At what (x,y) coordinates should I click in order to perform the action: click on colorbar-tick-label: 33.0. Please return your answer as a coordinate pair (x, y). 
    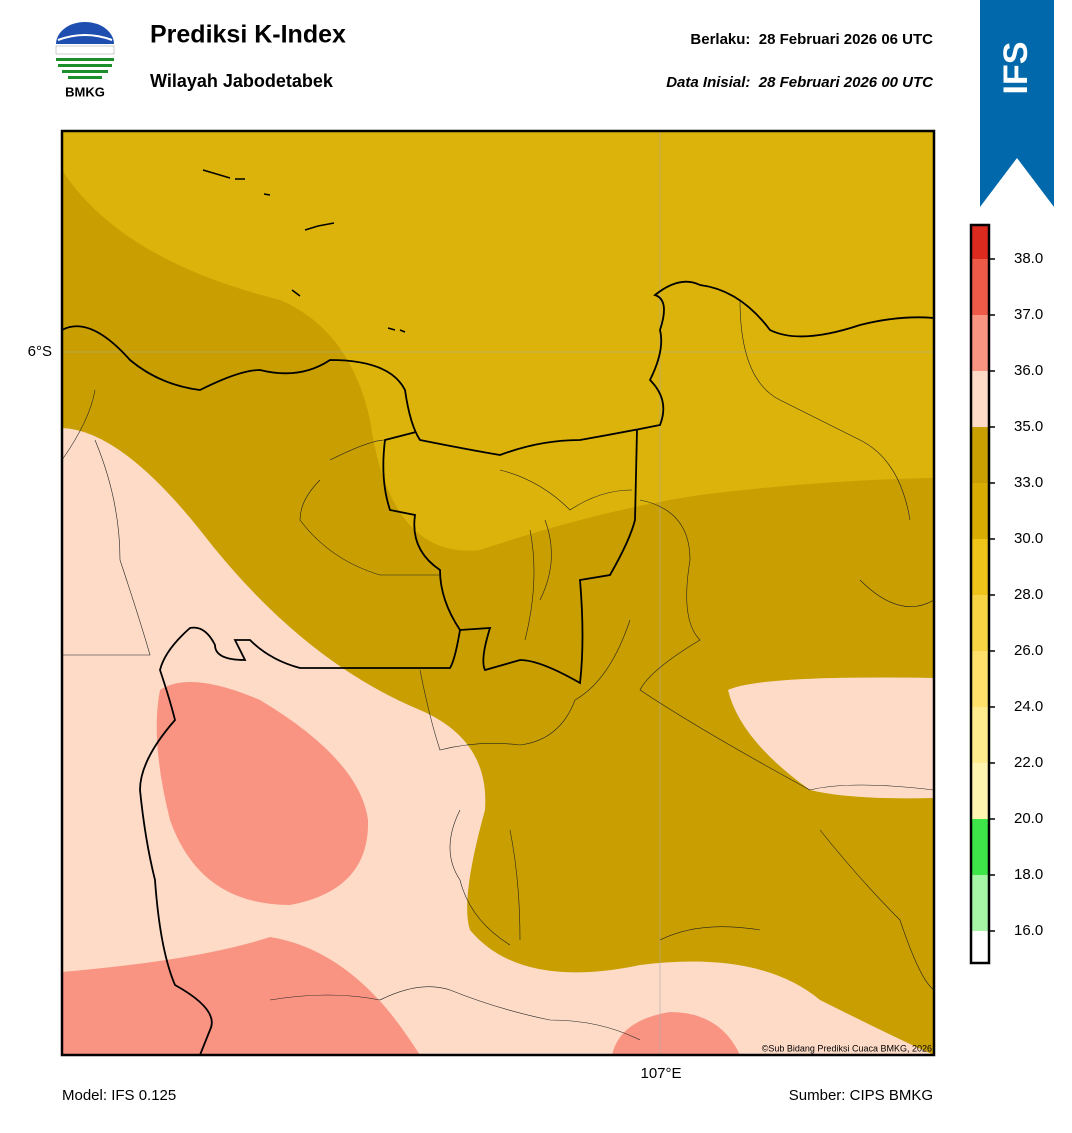
    Looking at the image, I should click on (1028, 482).